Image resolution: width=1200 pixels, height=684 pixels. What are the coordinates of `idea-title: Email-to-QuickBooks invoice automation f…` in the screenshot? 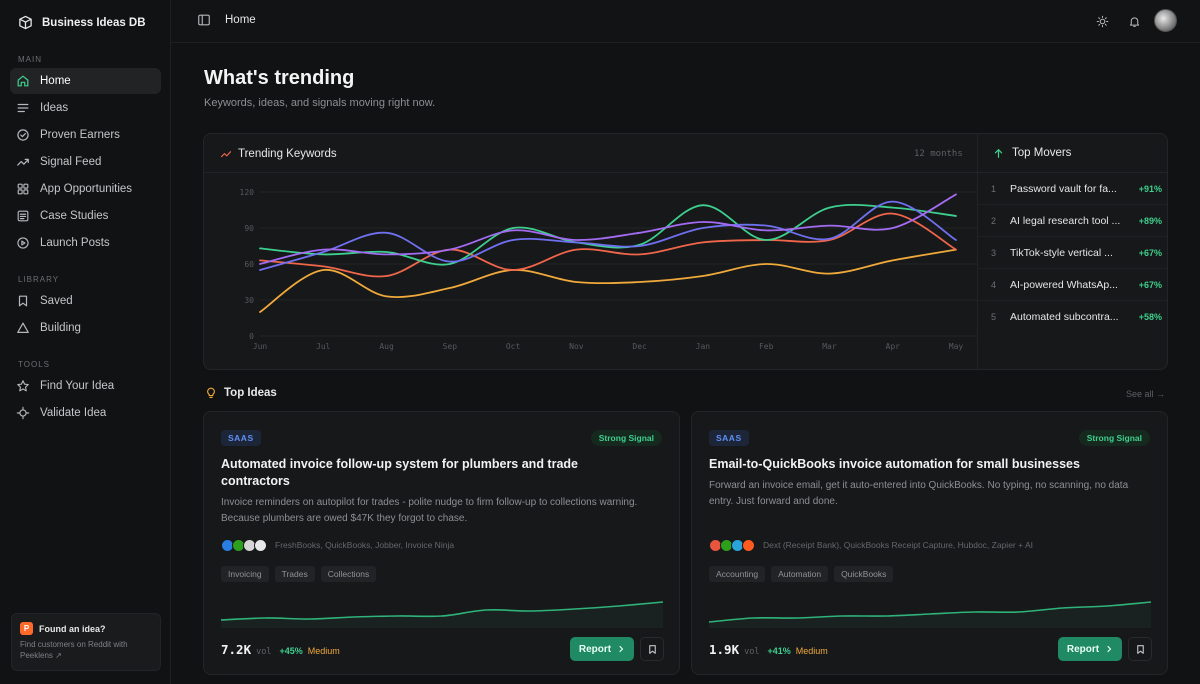 It's located at (894, 464).